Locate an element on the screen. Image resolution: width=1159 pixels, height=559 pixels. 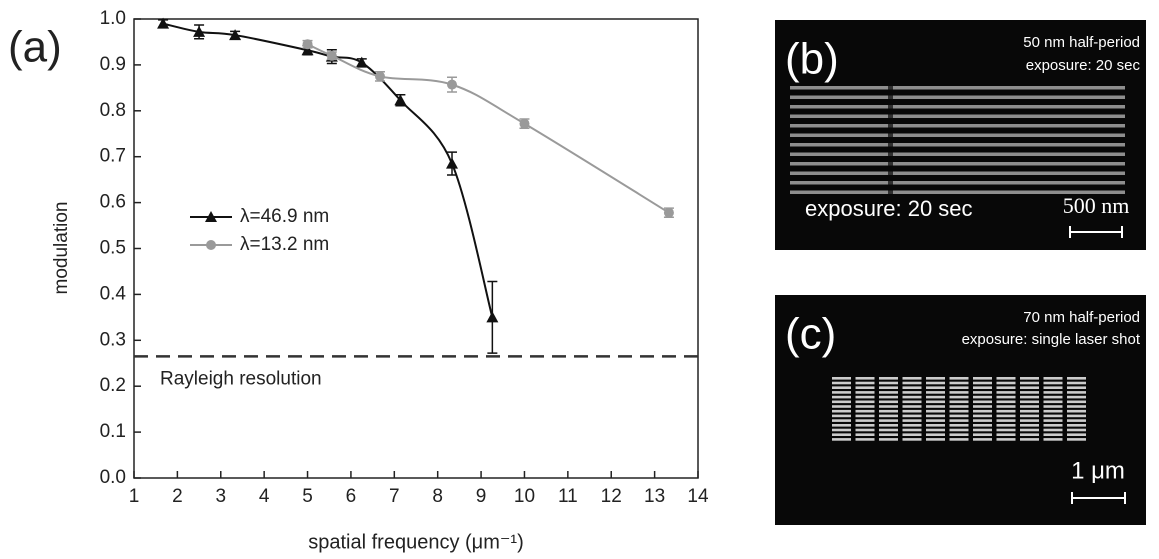
y-tick-label: 0.7 is located at coordinates (113, 156).